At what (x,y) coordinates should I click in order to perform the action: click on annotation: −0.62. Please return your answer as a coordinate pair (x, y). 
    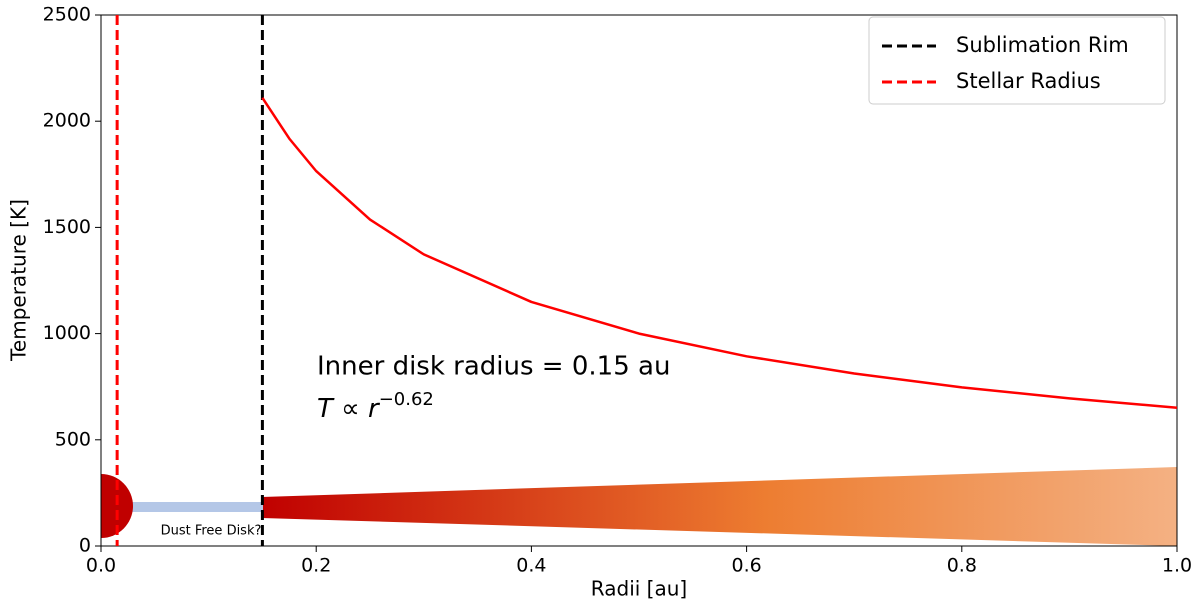
    Looking at the image, I should click on (406, 399).